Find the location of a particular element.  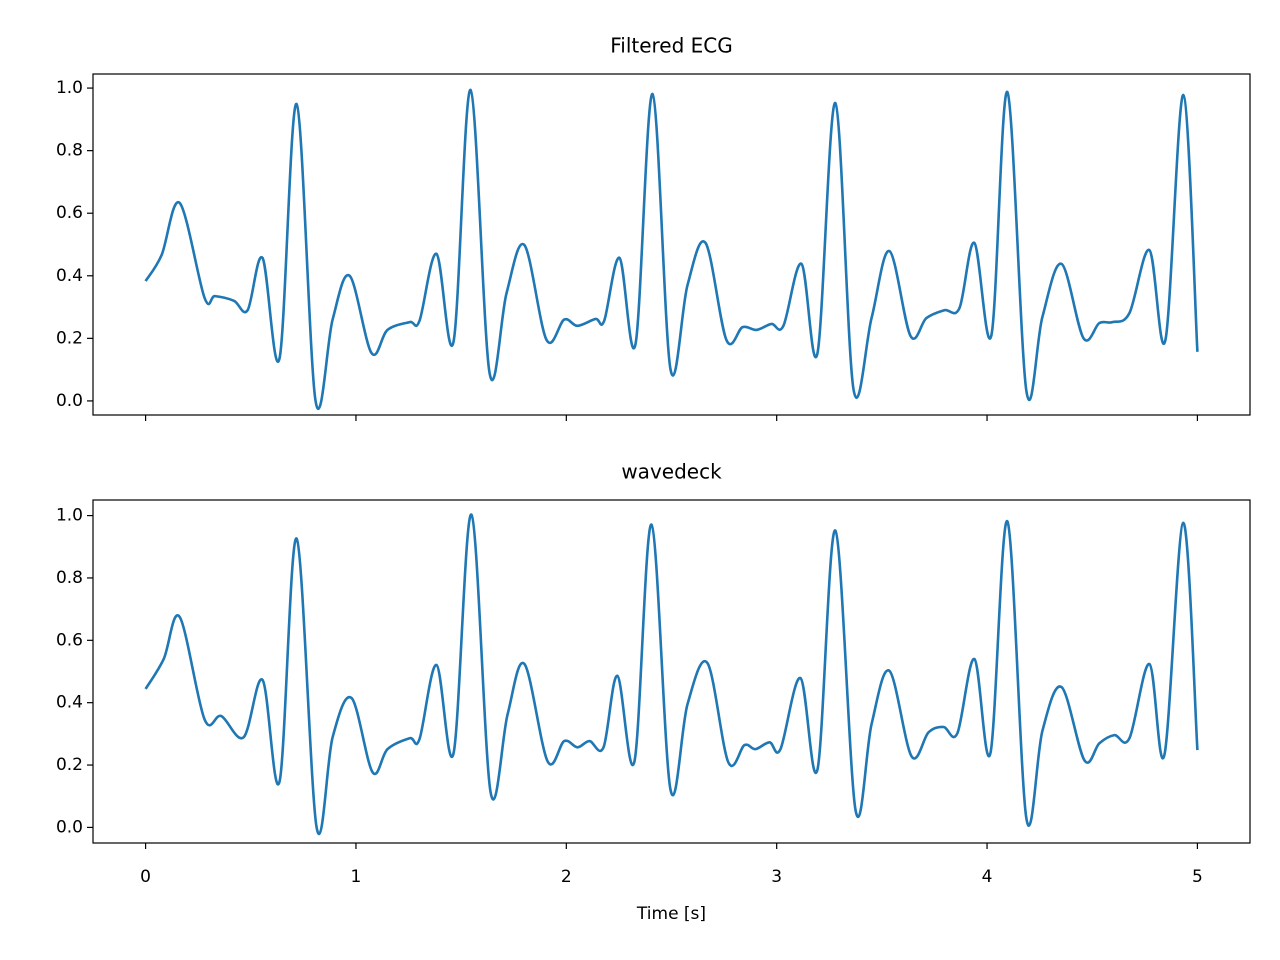

x-tick-label: 0 is located at coordinates (145, 877).